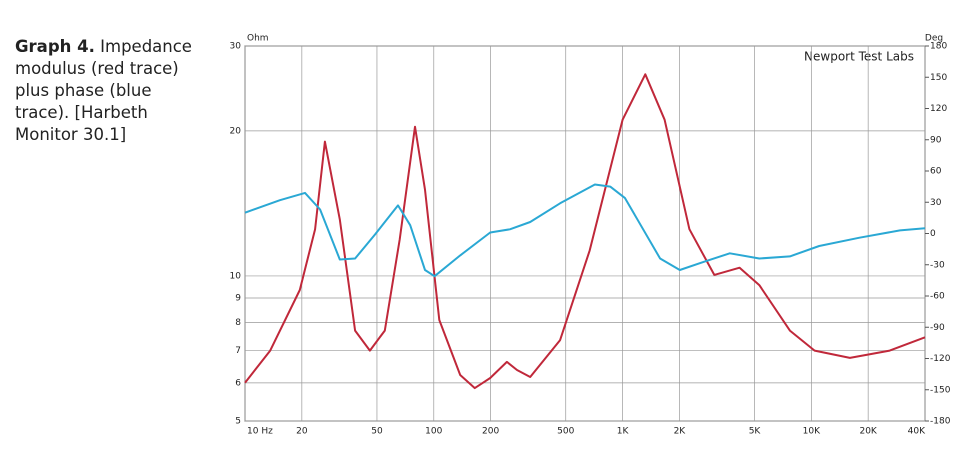 This screenshot has height=471, width=955. What do you see at coordinates (937, 328) in the screenshot?
I see `y2-tick-label: -90` at bounding box center [937, 328].